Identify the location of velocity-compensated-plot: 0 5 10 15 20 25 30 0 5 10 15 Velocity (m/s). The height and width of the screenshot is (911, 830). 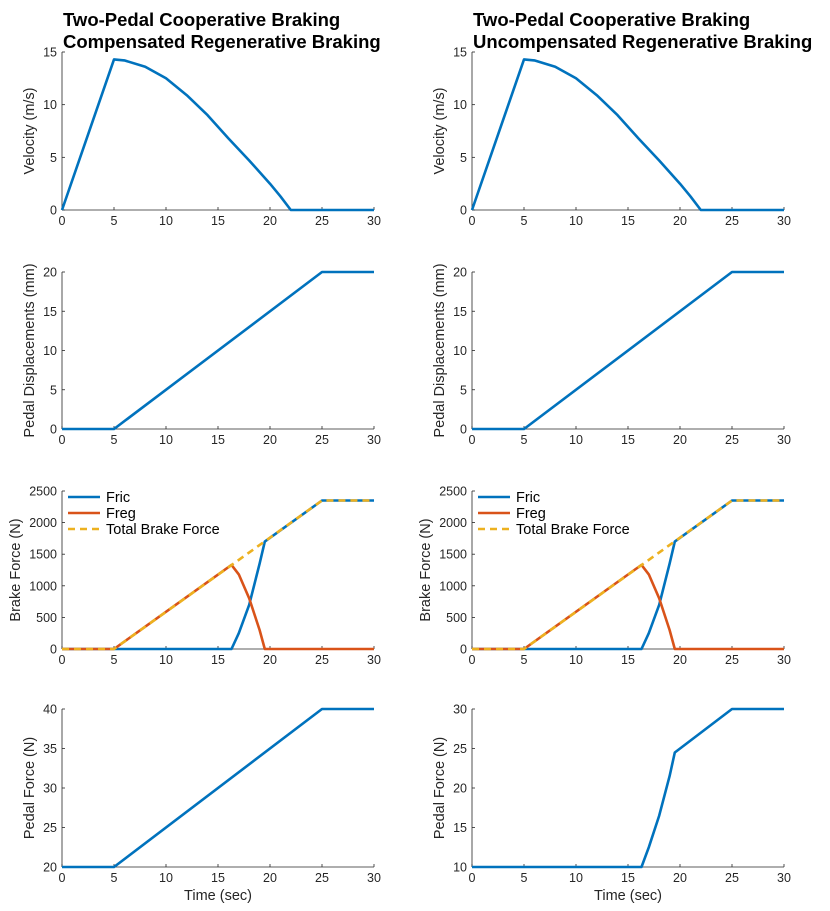
(201, 137).